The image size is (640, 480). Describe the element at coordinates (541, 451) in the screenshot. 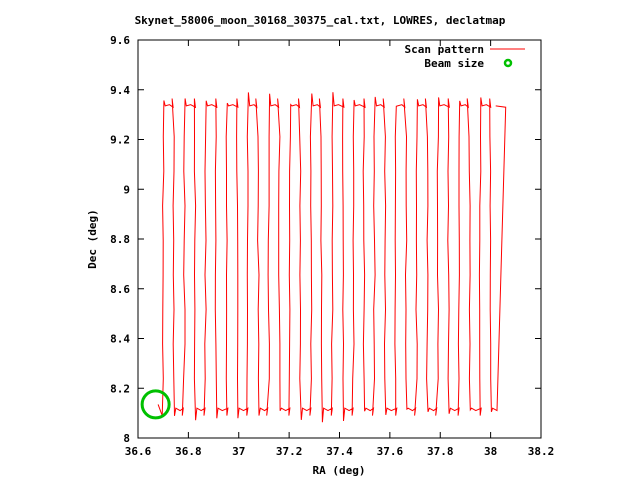

I see `x-tick-label: 38.2` at that location.